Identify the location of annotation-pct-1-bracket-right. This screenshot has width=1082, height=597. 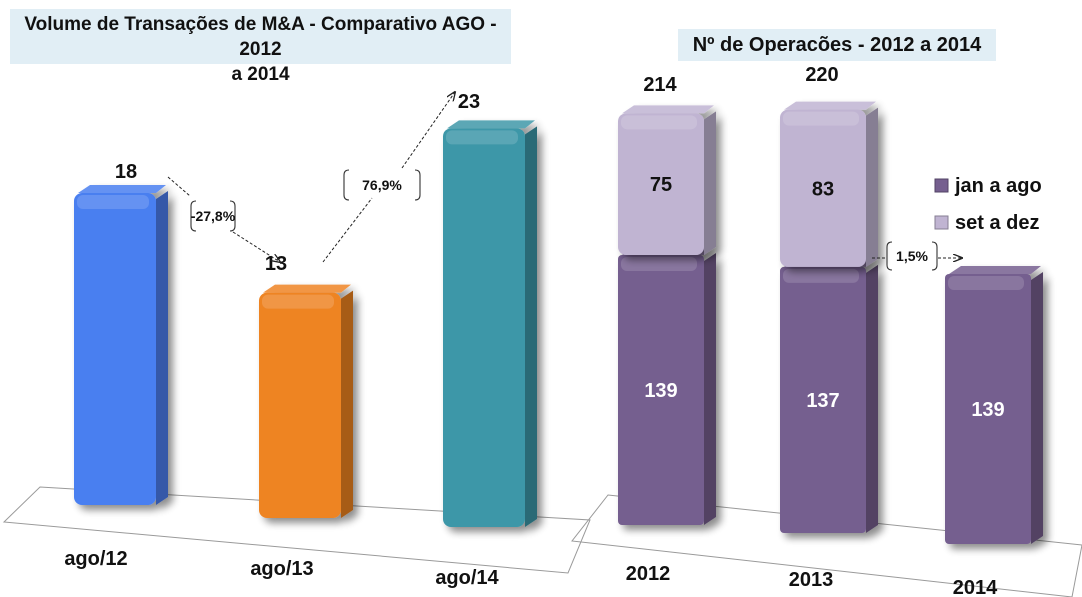
(232, 216).